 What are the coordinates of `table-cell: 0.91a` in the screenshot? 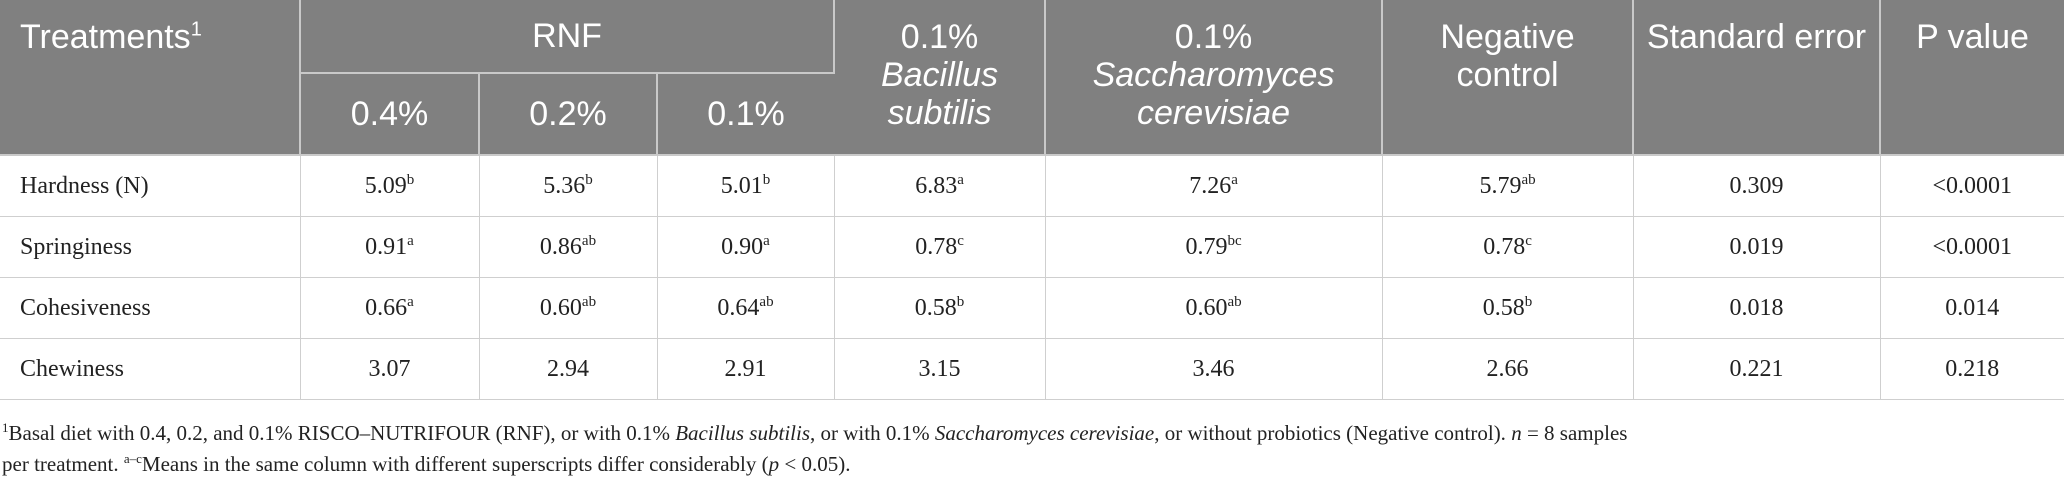 It's located at (390, 247).